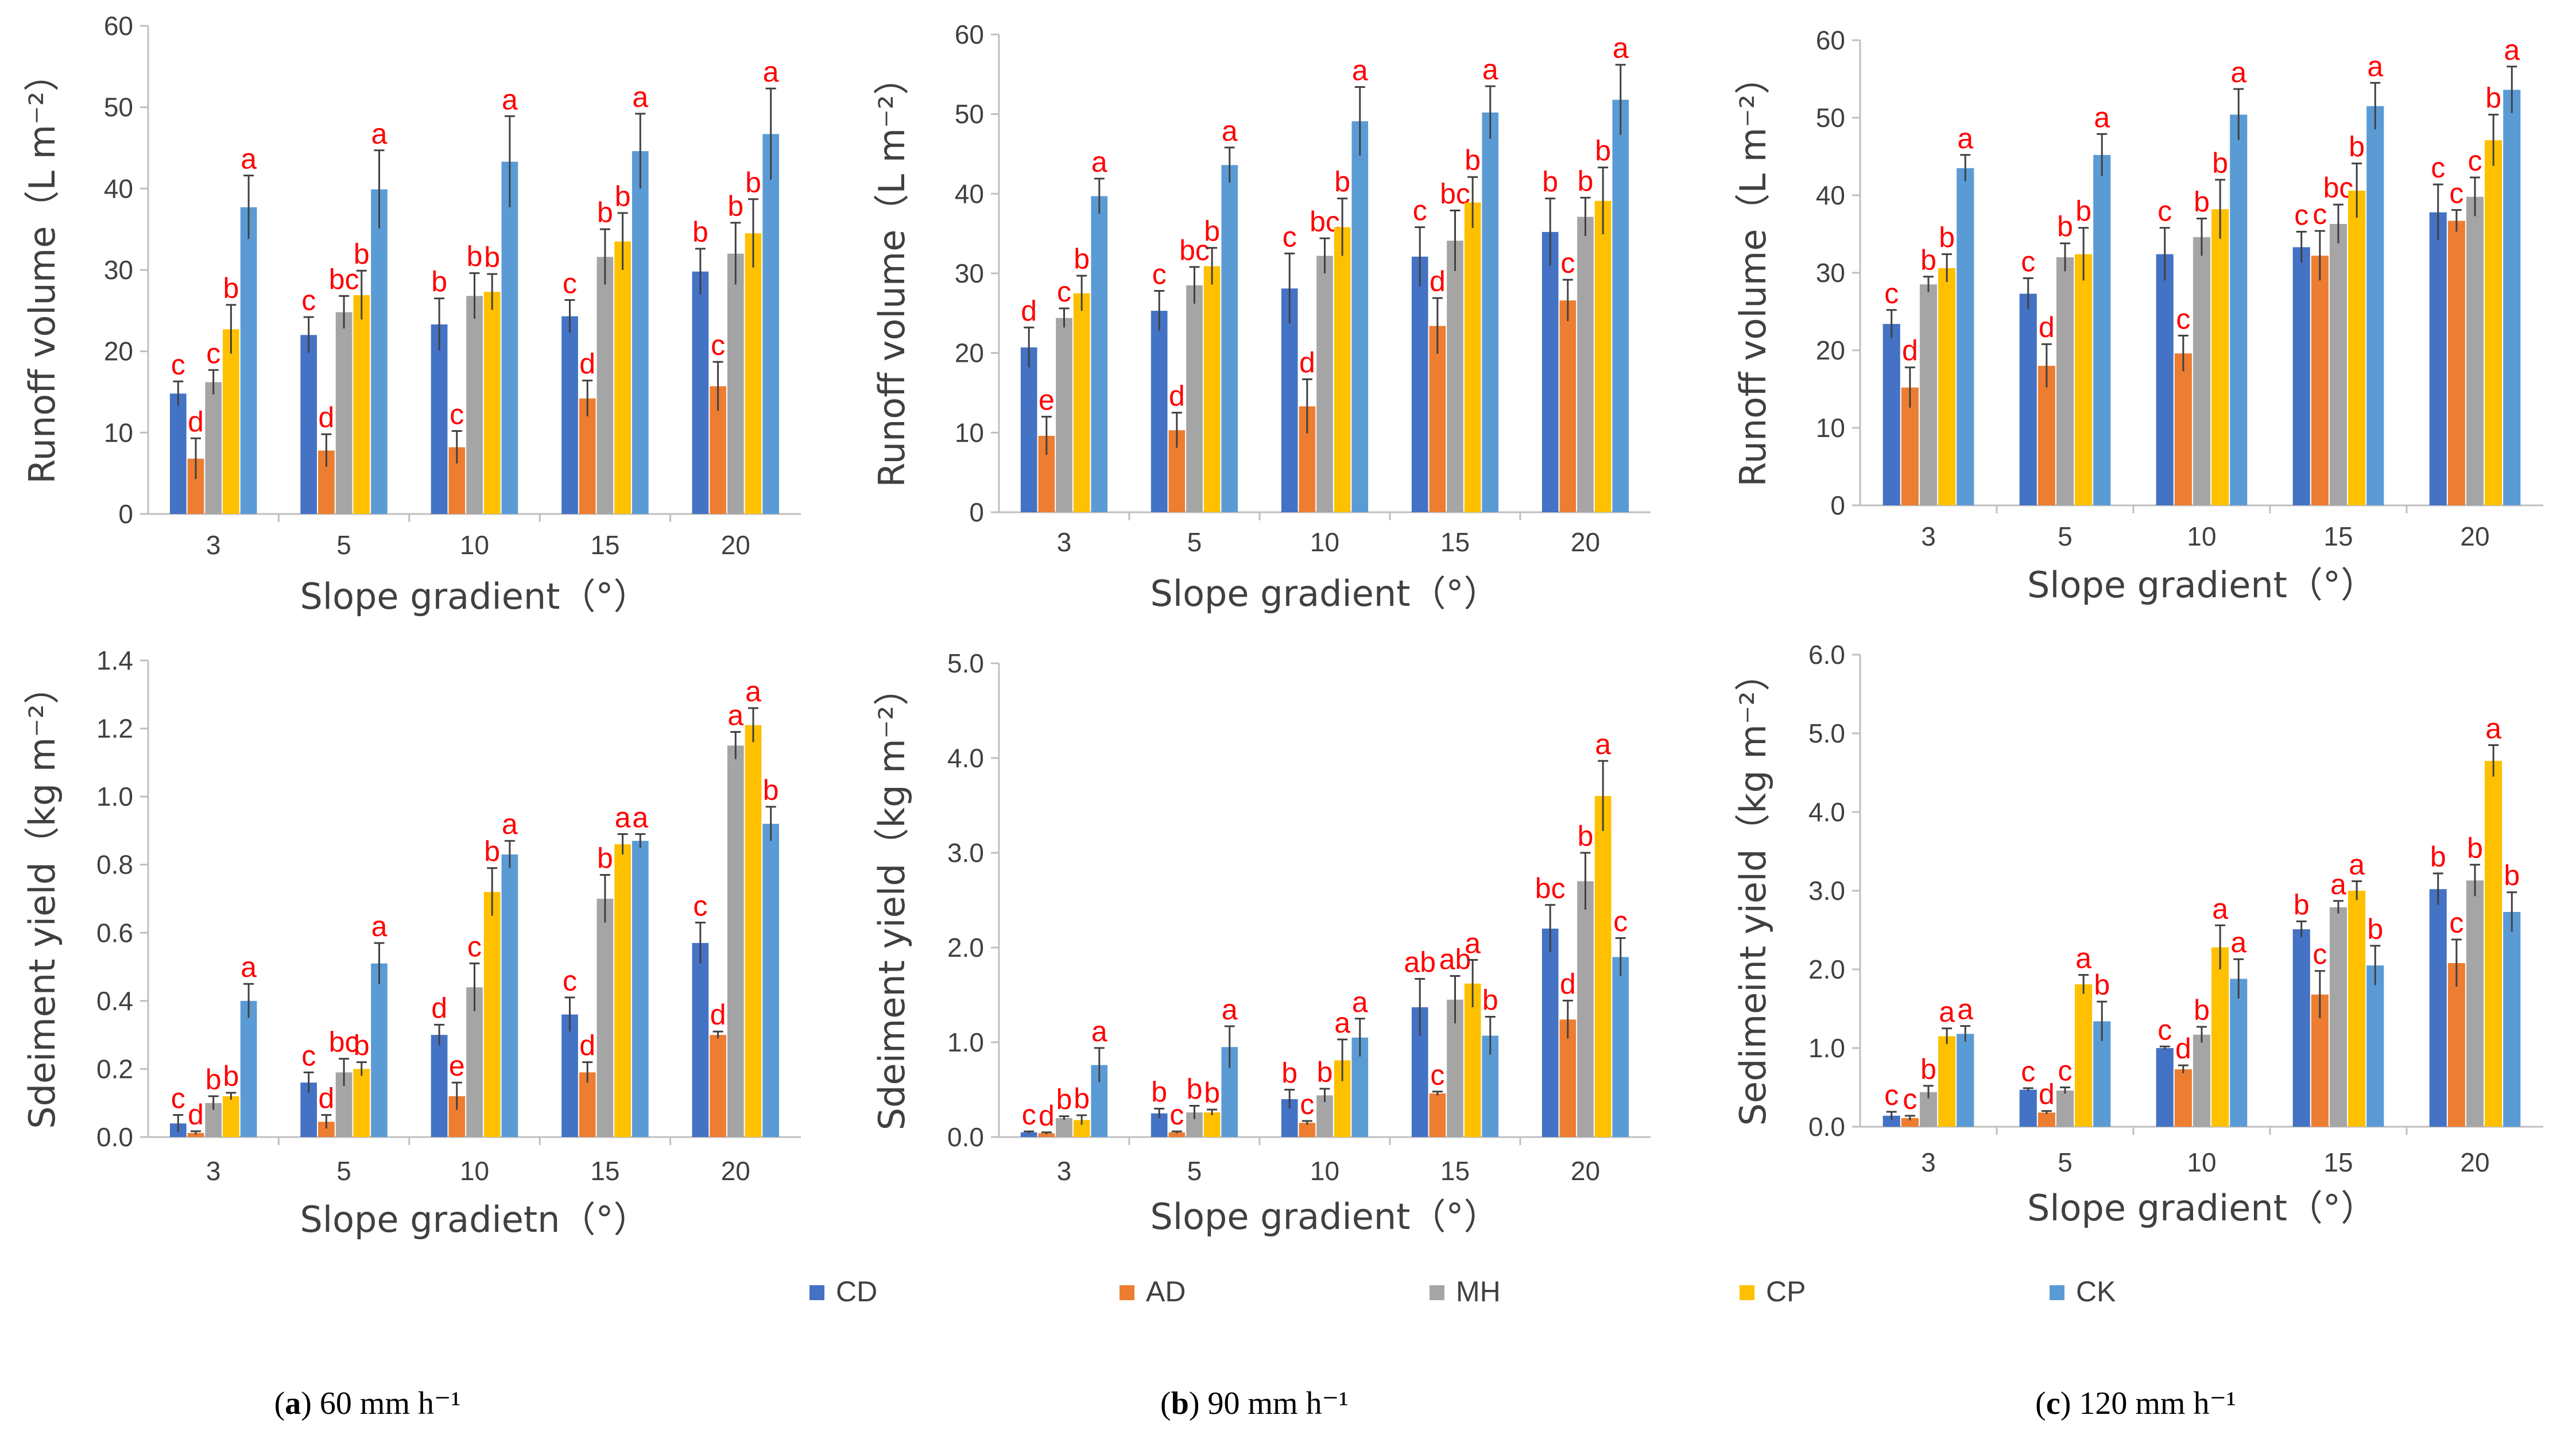 Image resolution: width=2576 pixels, height=1442 pixels. I want to click on y-tick-label: 0.0, so click(1826, 1127).